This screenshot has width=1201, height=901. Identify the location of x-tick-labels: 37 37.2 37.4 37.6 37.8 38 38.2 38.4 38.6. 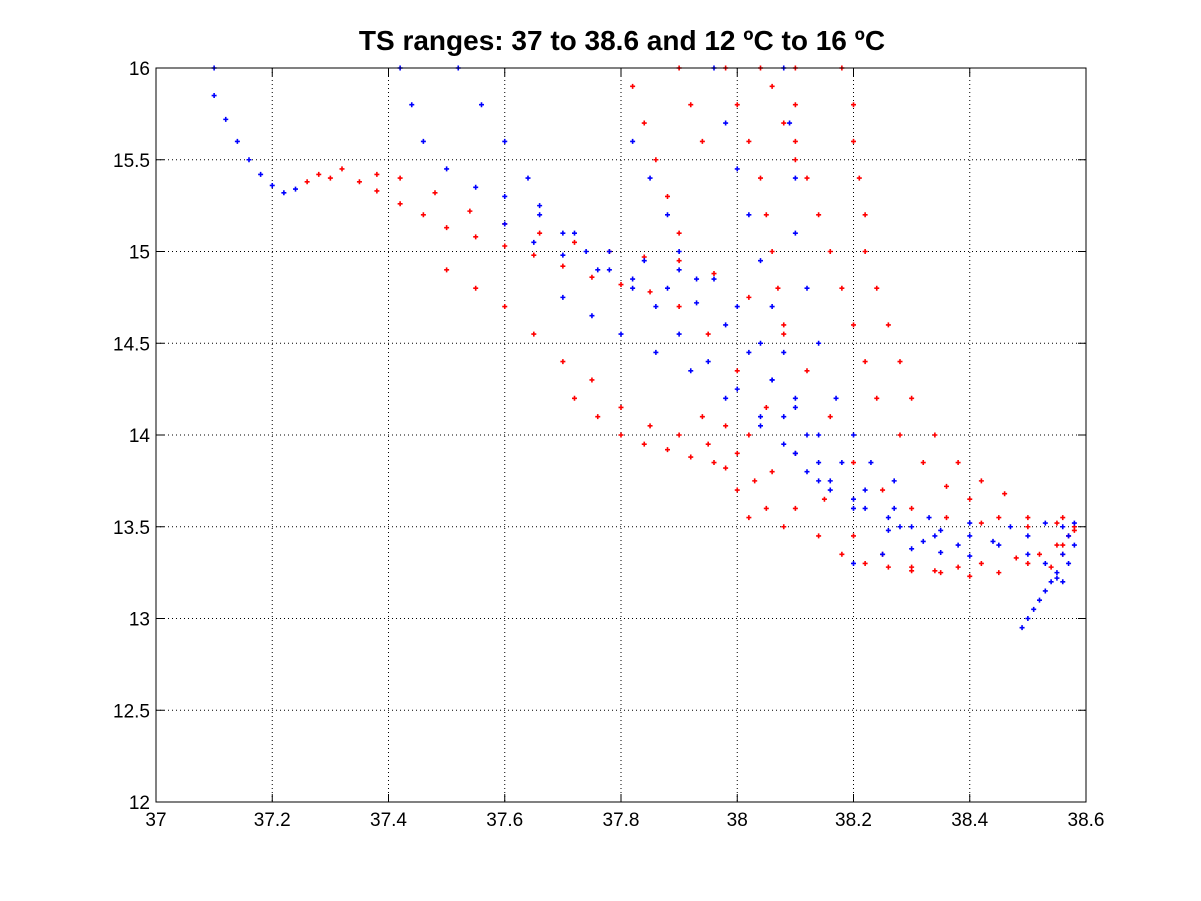
(624, 820).